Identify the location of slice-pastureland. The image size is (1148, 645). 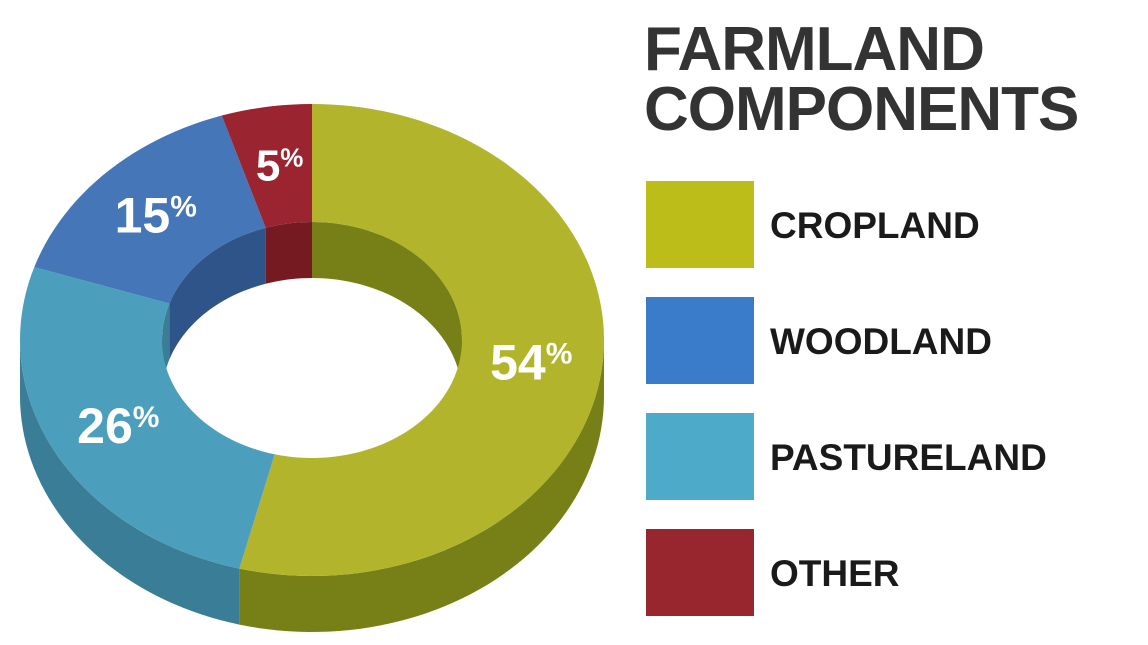
(147, 418).